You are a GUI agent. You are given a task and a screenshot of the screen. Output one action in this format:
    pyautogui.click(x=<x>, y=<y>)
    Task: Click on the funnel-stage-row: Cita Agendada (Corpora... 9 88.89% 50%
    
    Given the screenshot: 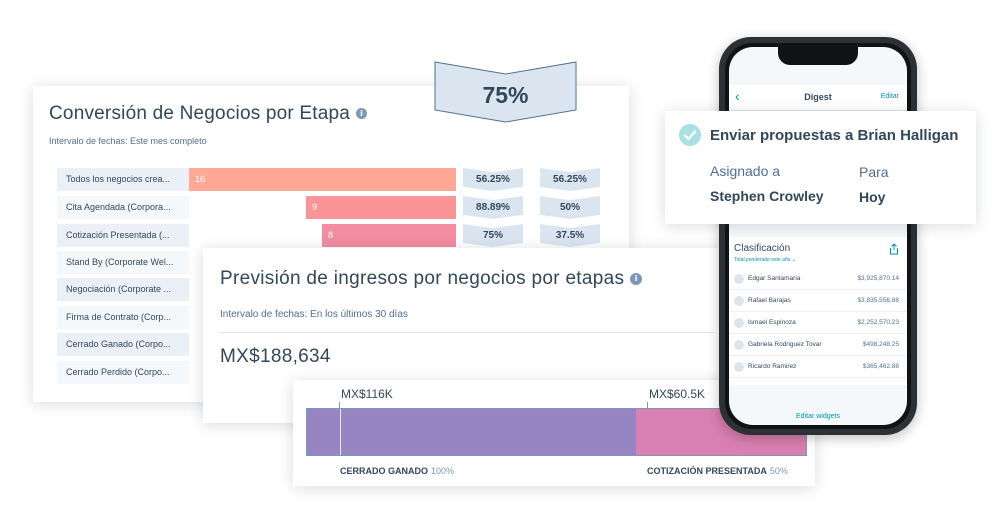 What is the action you would take?
    pyautogui.click(x=344, y=207)
    